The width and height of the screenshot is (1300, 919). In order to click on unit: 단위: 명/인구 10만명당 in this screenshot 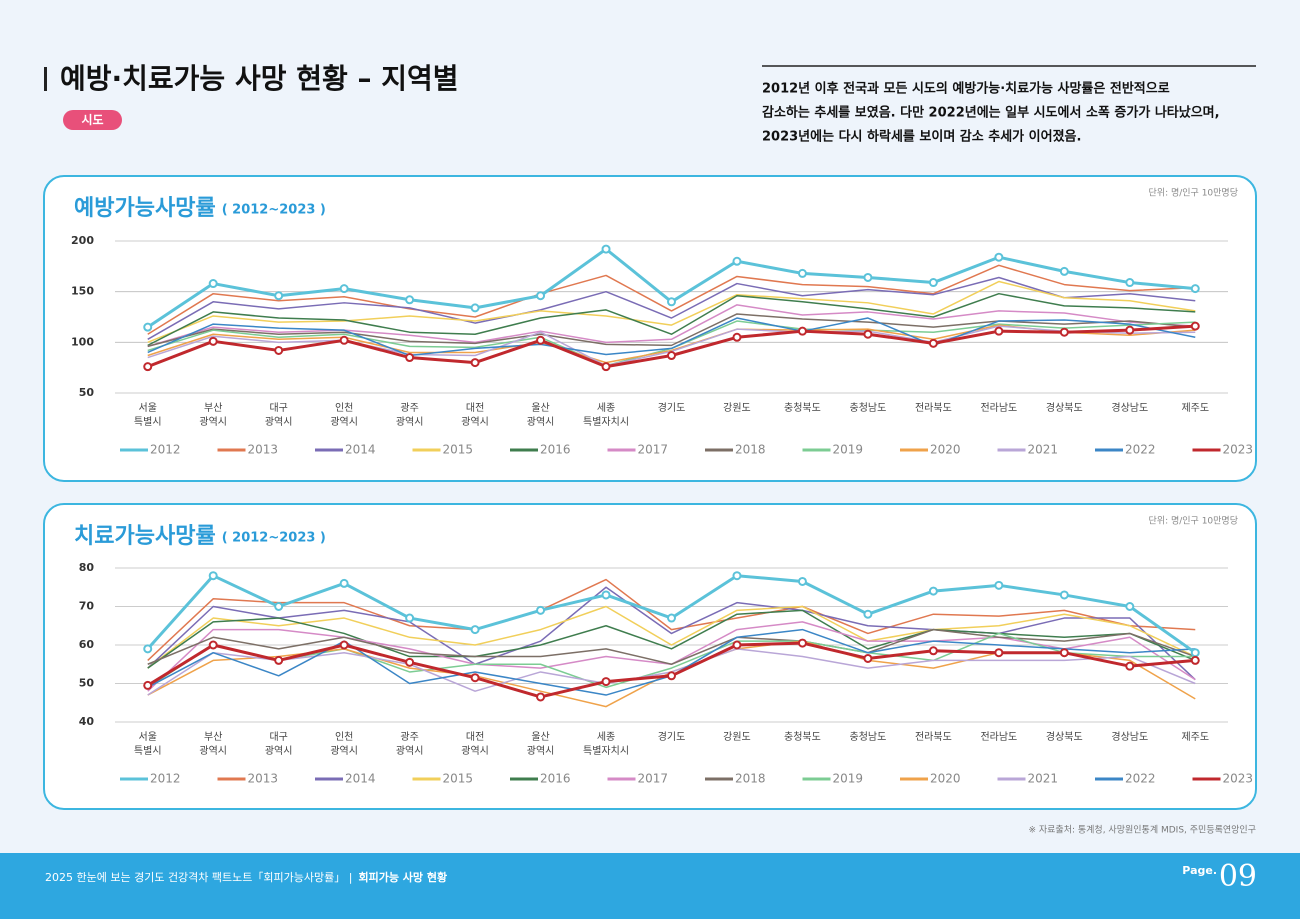, I will do `click(1193, 193)`.